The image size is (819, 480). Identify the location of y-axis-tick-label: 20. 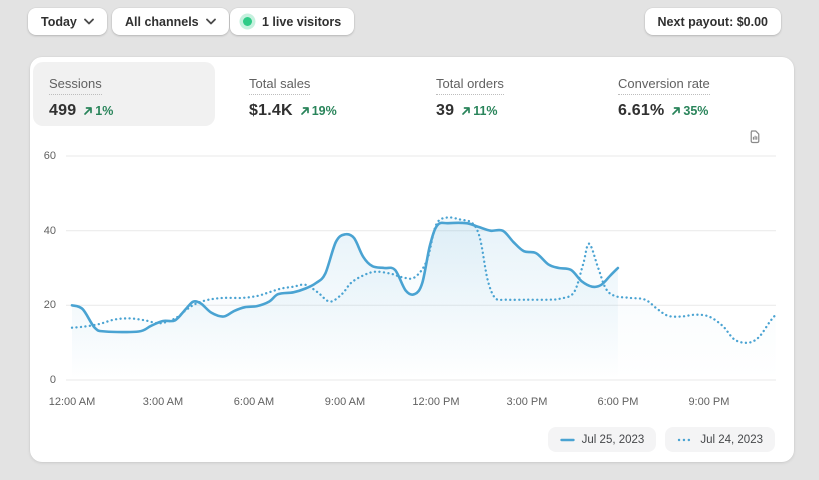
(49, 305).